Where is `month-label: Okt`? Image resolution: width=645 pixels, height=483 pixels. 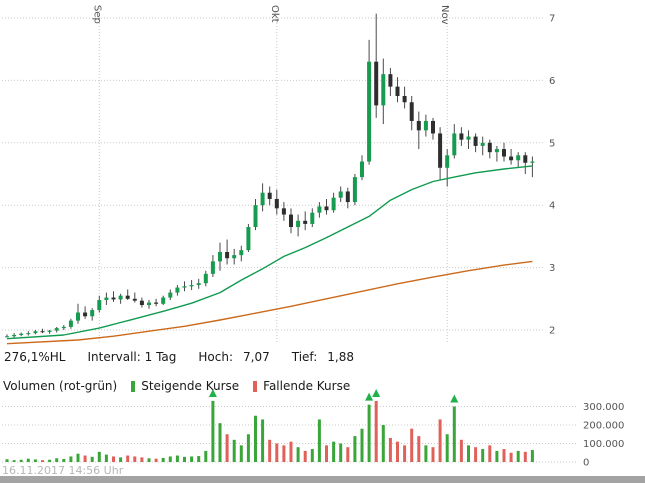 month-label: Okt is located at coordinates (274, 14).